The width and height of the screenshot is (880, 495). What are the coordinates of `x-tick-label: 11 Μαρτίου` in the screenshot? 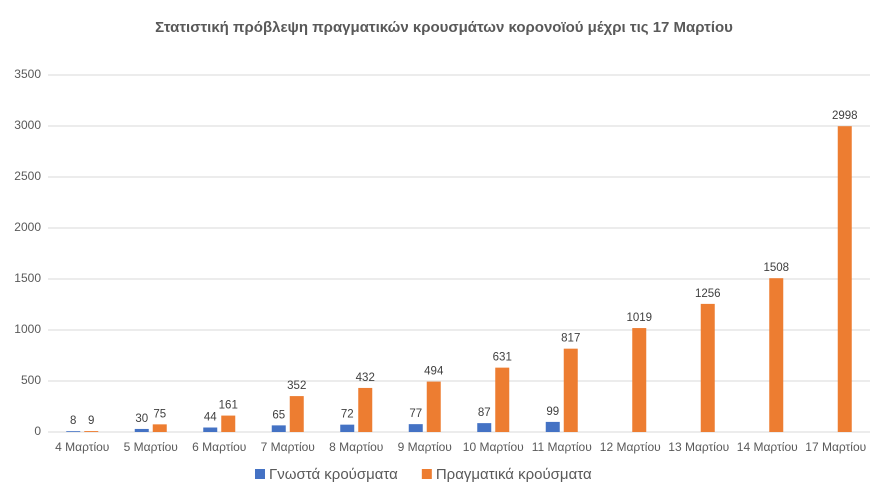 It's located at (562, 447).